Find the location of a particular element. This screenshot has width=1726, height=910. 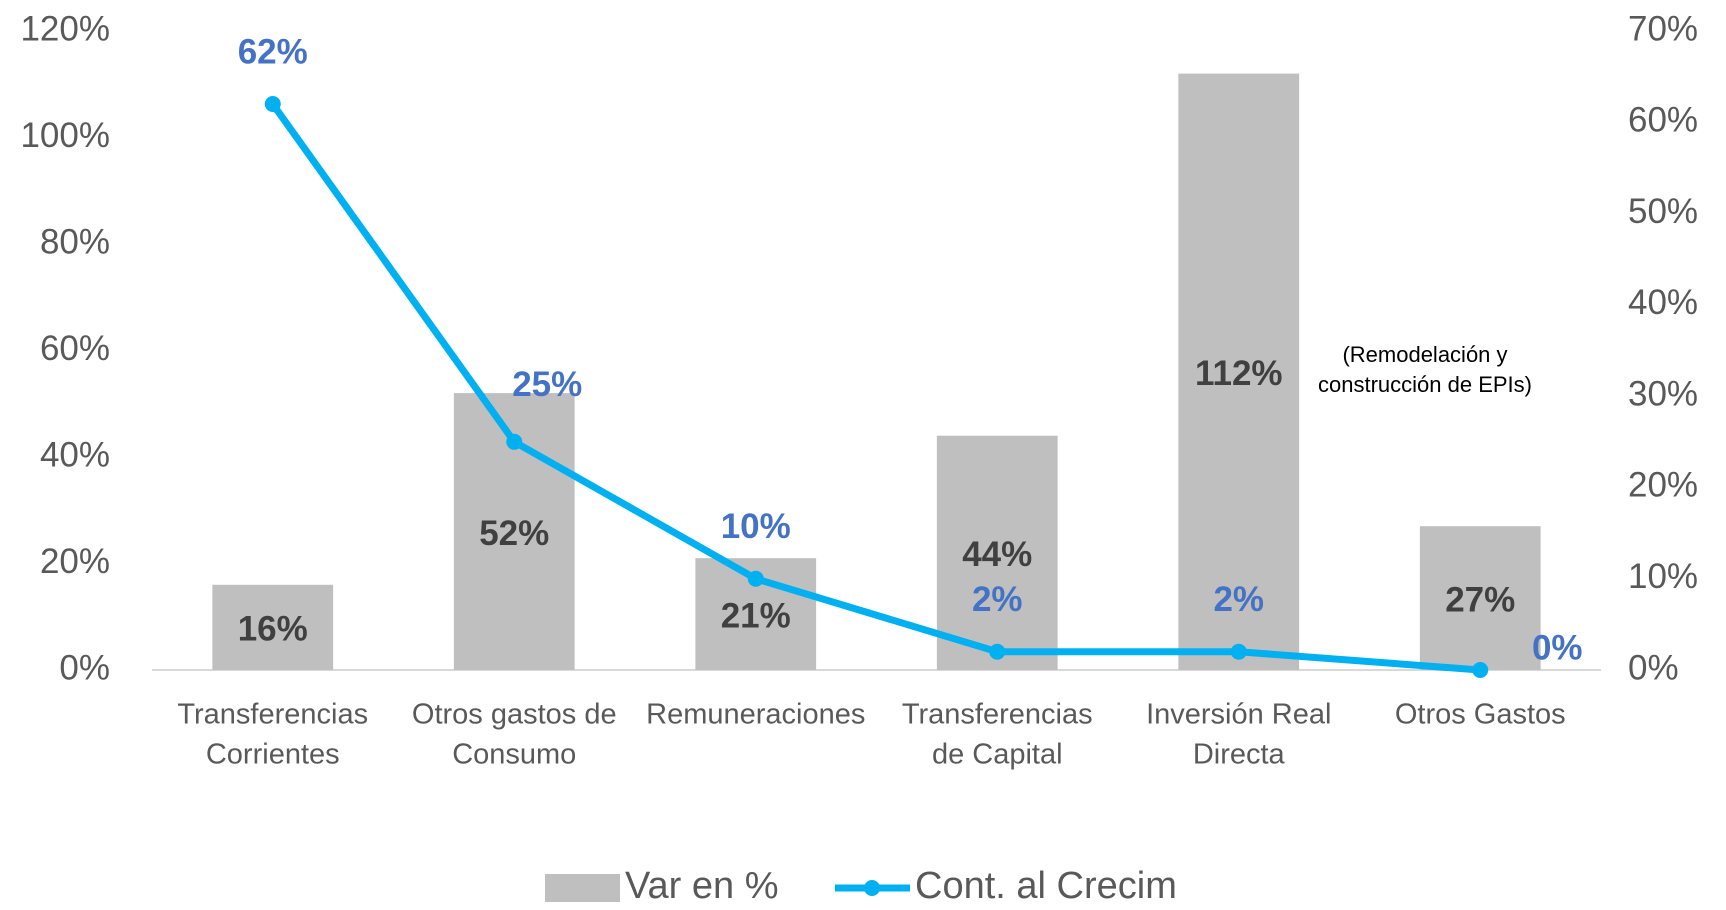

y2-tick-label: 70% is located at coordinates (1663, 28).